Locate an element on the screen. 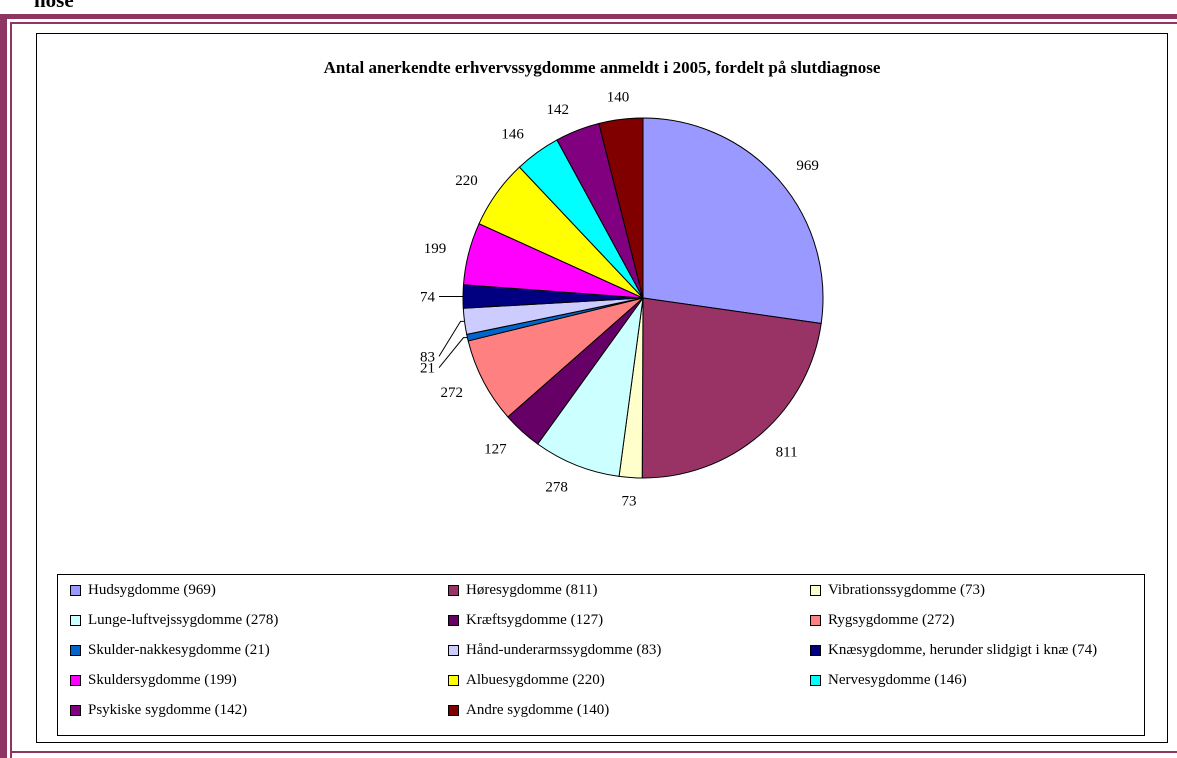 The width and height of the screenshot is (1177, 758). legend-label: Psykiske sygdomme (142) is located at coordinates (168, 710).